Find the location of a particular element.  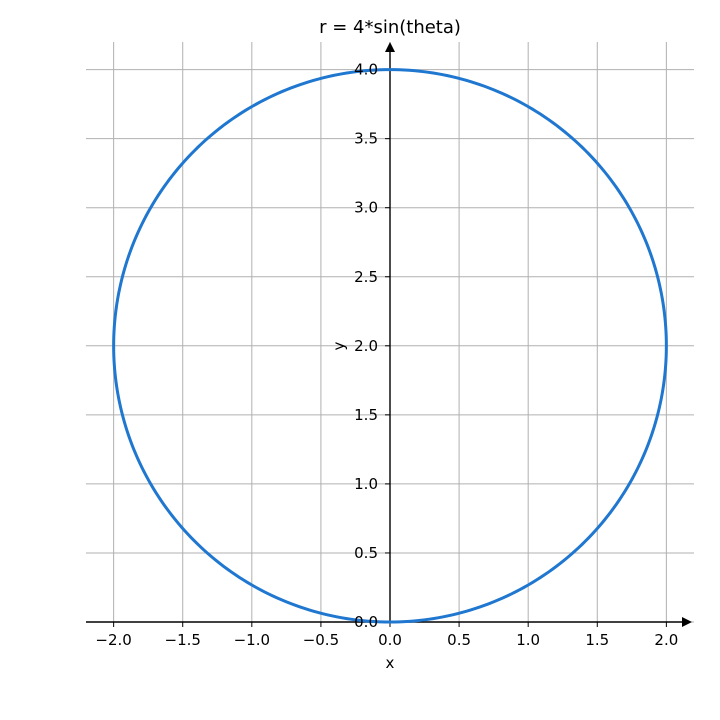

x-tick-label: −0.5 is located at coordinates (321, 640).